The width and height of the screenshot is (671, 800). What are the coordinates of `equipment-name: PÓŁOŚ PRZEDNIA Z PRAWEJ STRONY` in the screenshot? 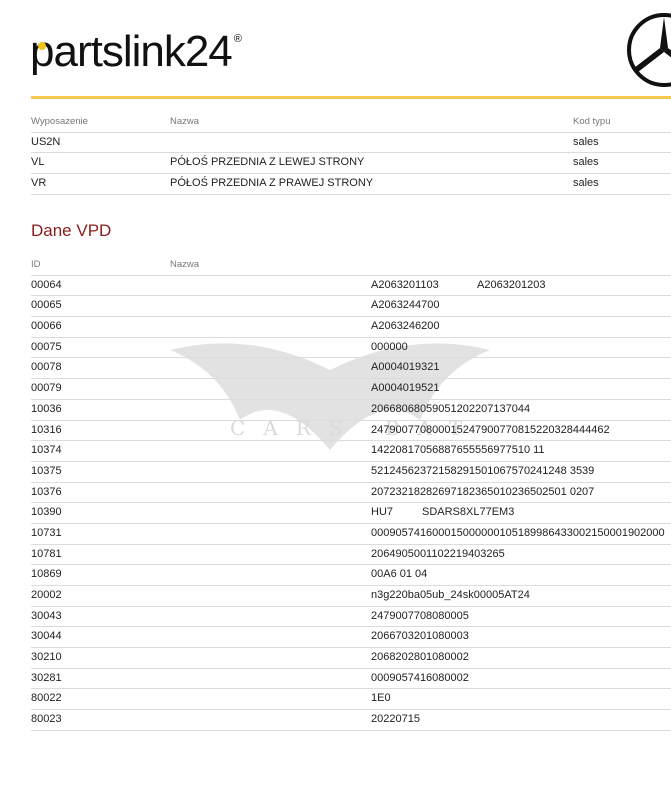 It's located at (272, 183).